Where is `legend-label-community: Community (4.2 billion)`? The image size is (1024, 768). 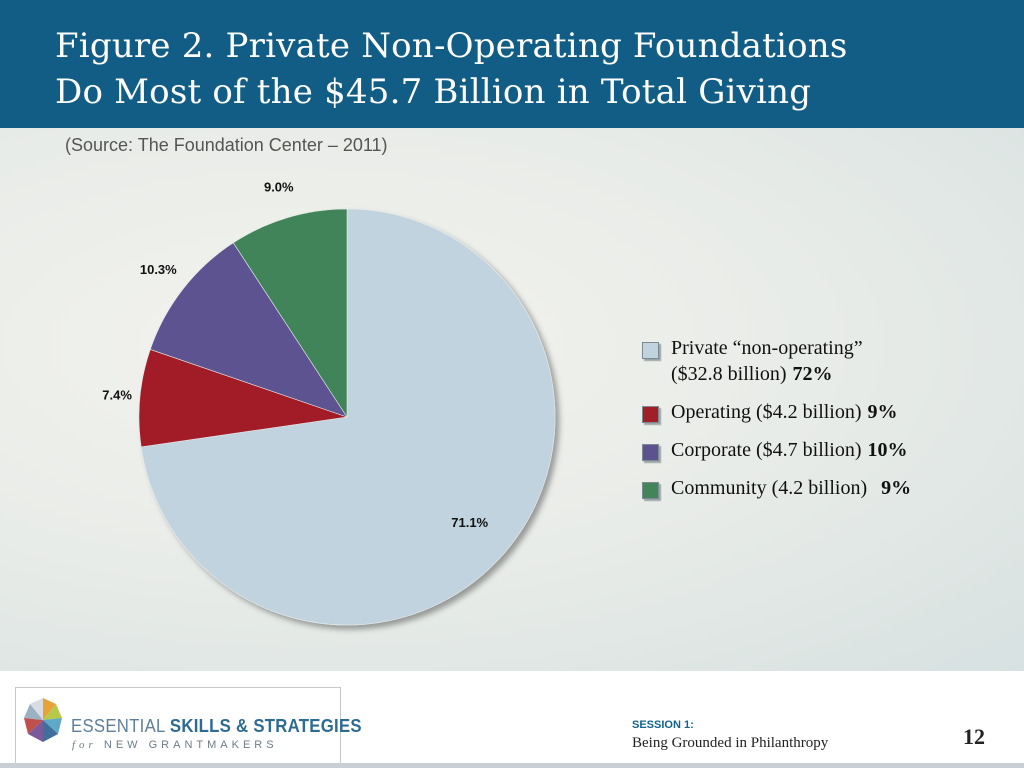 legend-label-community: Community (4.2 billion) is located at coordinates (769, 488).